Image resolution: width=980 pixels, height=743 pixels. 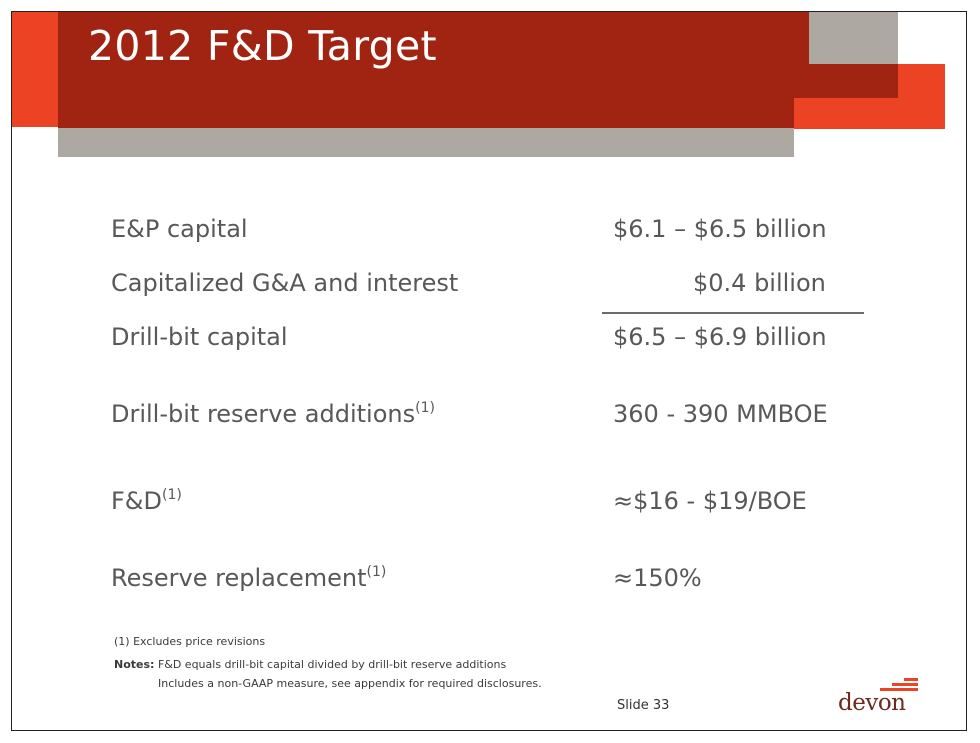 I want to click on row-label-text: Drill-bit capital, so click(x=199, y=337).